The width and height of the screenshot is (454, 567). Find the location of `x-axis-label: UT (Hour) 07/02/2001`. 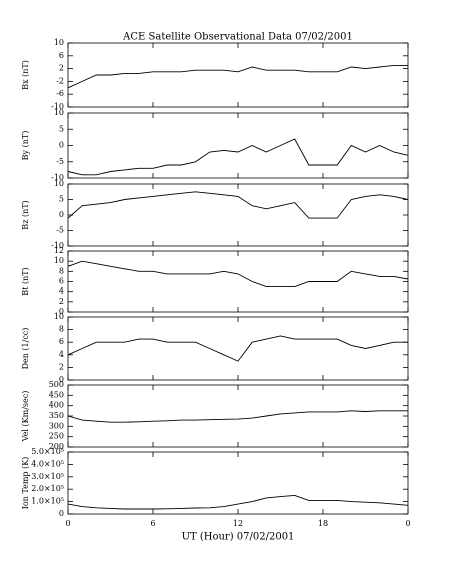

x-axis-label: UT (Hour) 07/02/2001 is located at coordinates (238, 537).